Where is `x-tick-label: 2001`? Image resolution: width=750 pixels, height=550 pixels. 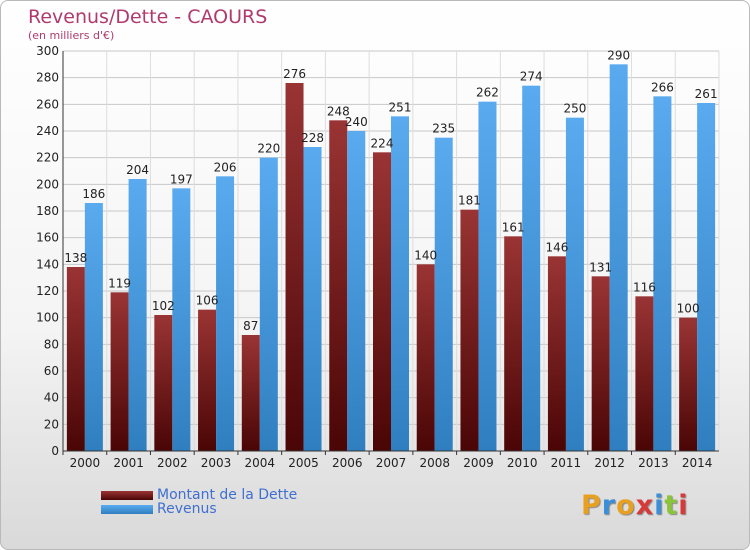
x-tick-label: 2001 is located at coordinates (128, 463).